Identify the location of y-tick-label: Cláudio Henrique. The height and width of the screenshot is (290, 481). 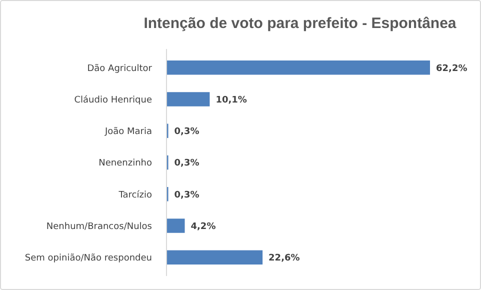
(113, 100).